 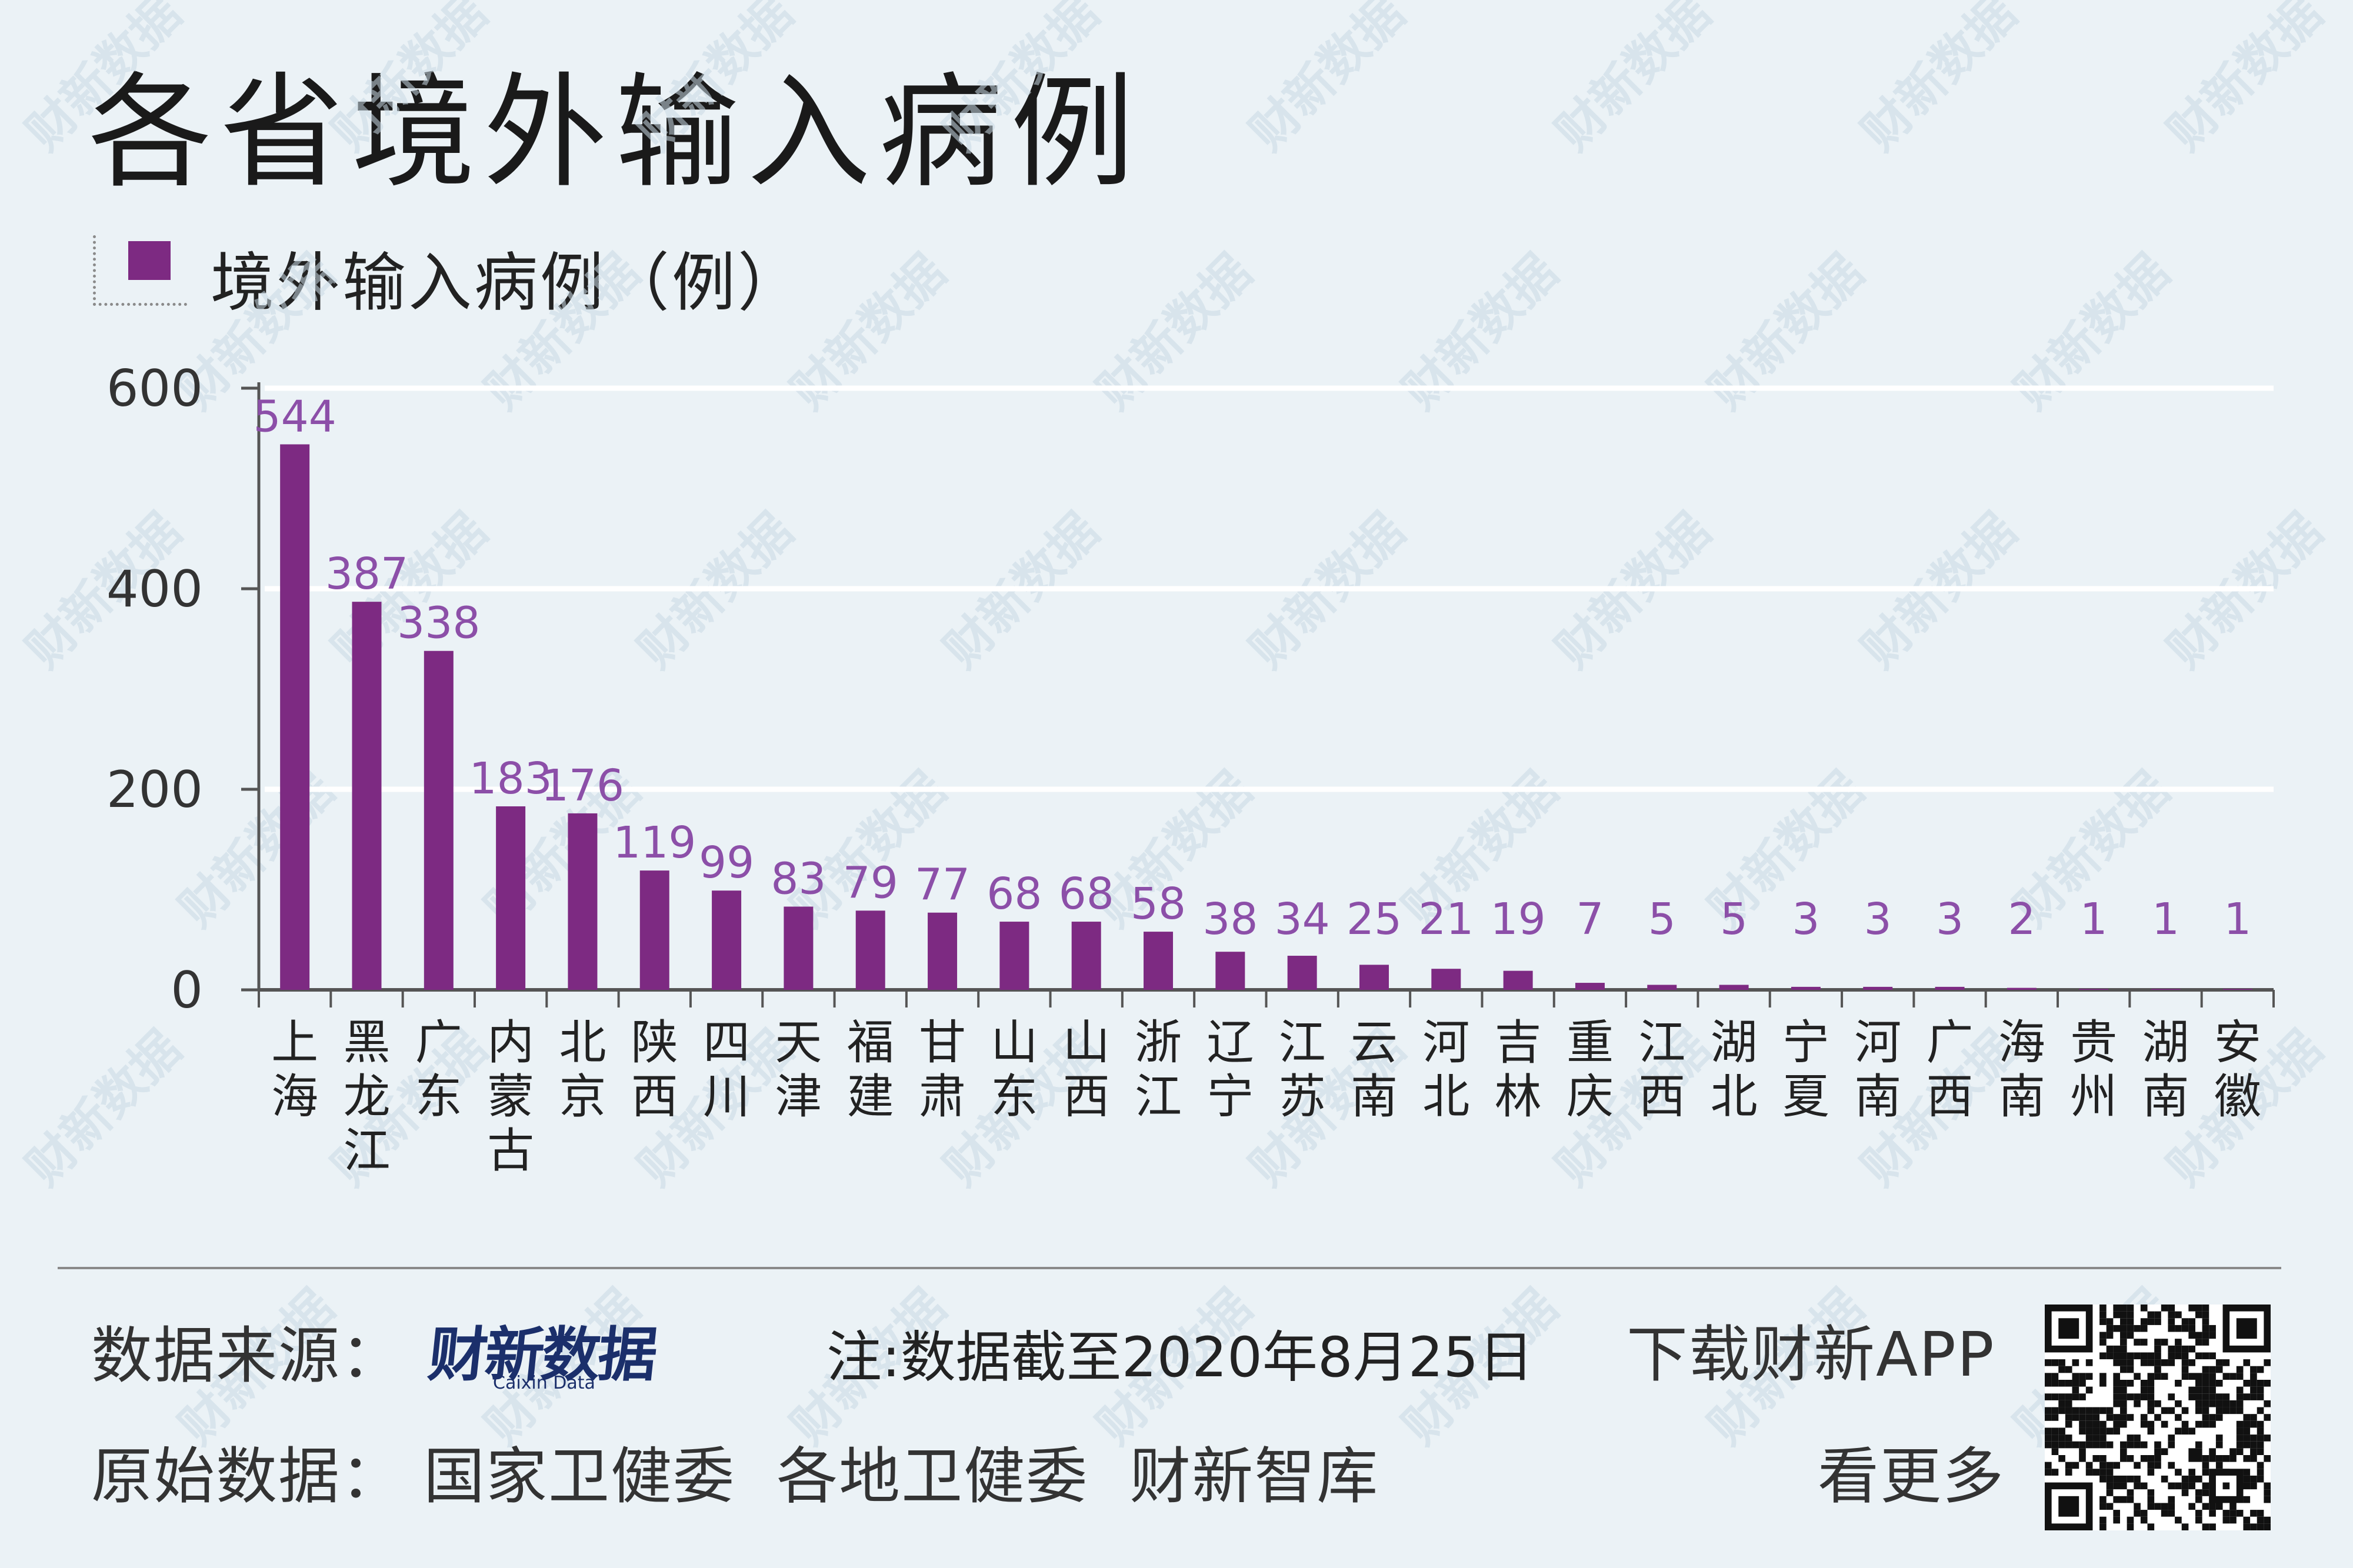 I want to click on data-label: 25, so click(x=1375, y=919).